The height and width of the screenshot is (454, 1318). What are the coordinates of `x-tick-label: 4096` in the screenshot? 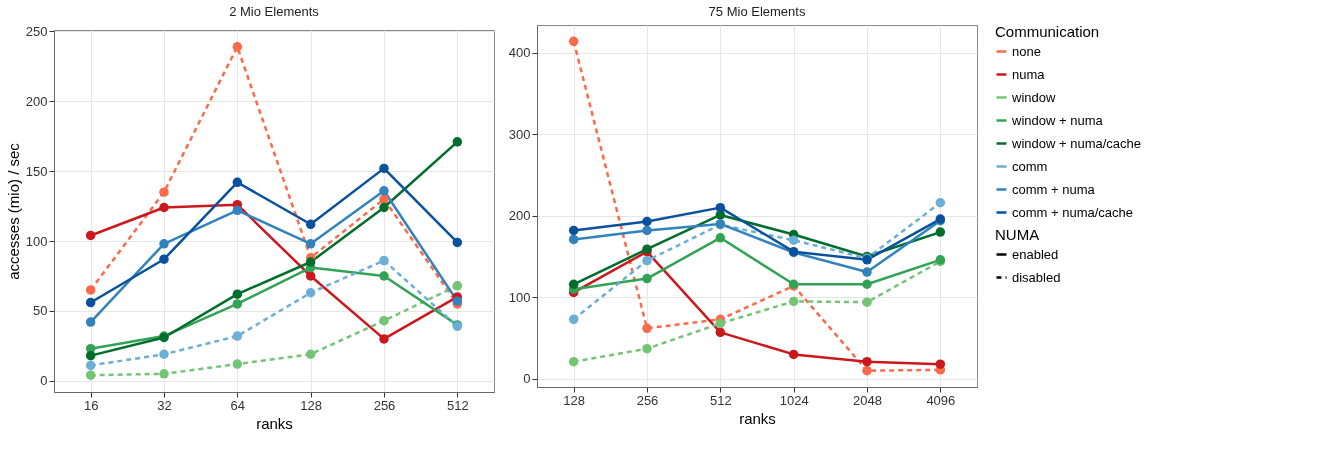 It's located at (941, 400).